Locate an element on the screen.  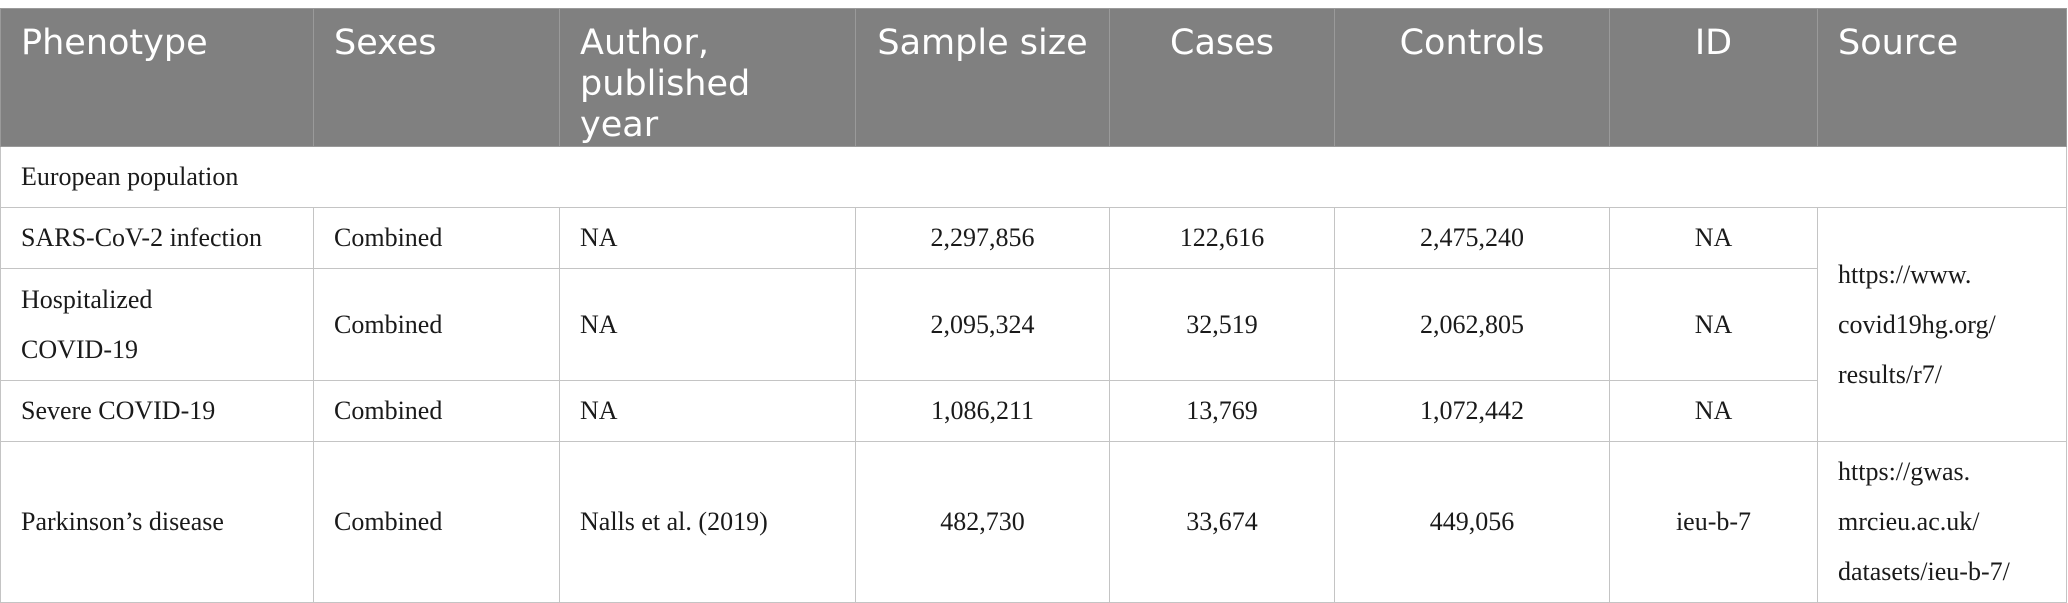
cell-id: ieu-b-7 is located at coordinates (1713, 522).